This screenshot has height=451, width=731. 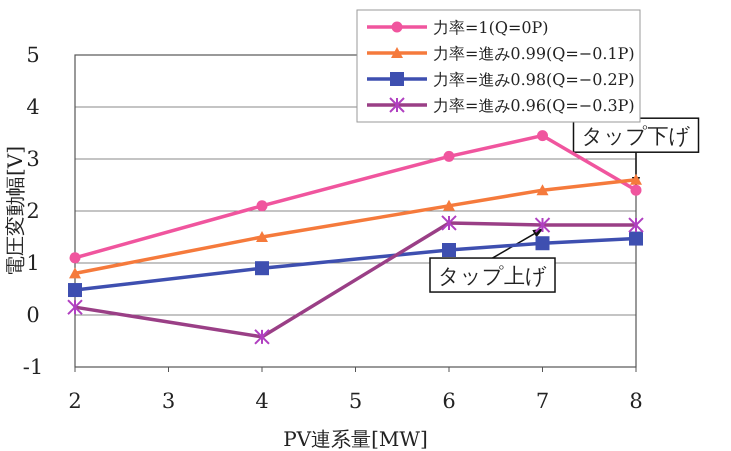 I want to click on x-tick-label: 7, so click(x=543, y=401).